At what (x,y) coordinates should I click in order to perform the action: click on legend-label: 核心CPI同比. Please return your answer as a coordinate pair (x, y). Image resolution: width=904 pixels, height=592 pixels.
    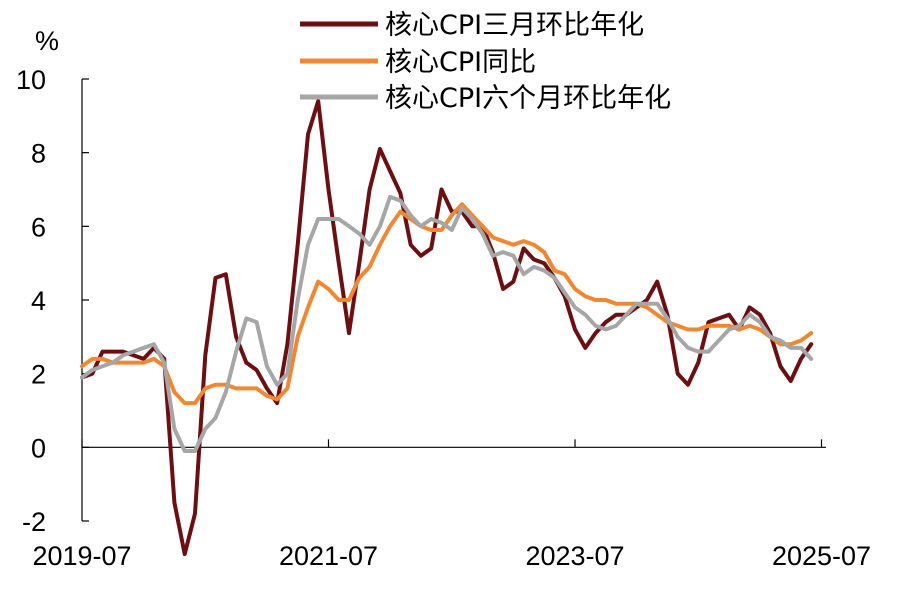
    Looking at the image, I should click on (460, 62).